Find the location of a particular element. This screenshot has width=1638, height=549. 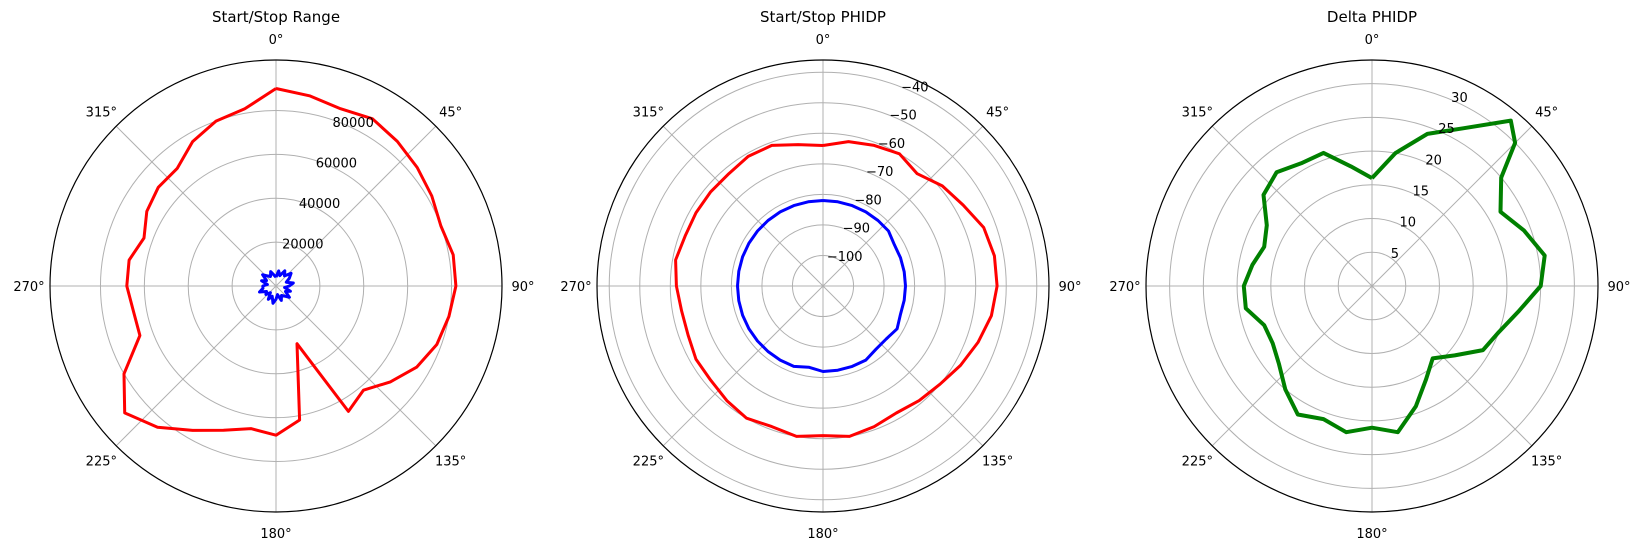

radial-tick-label: 20000 is located at coordinates (302, 244).